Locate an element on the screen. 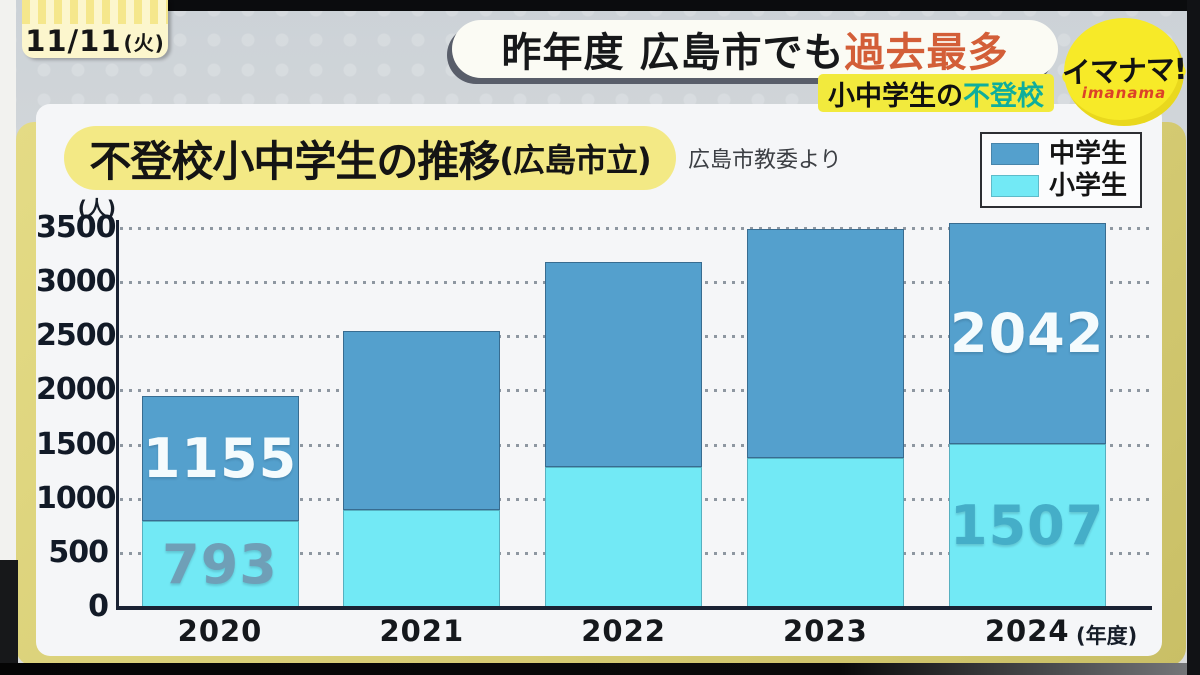 This screenshot has height=675, width=1200. x-label-2022: 2022 is located at coordinates (623, 631).